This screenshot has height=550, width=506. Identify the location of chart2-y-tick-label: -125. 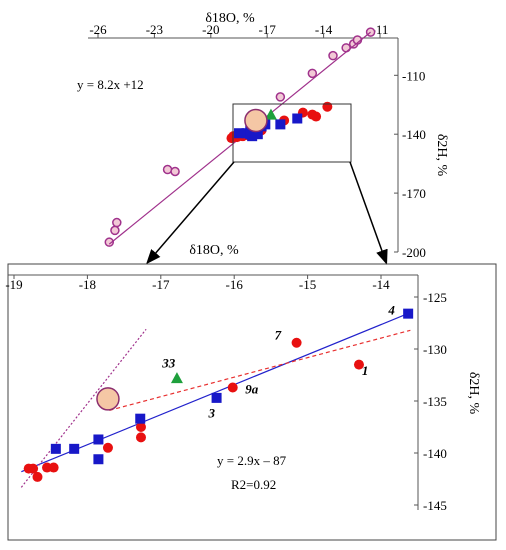
(435, 297).